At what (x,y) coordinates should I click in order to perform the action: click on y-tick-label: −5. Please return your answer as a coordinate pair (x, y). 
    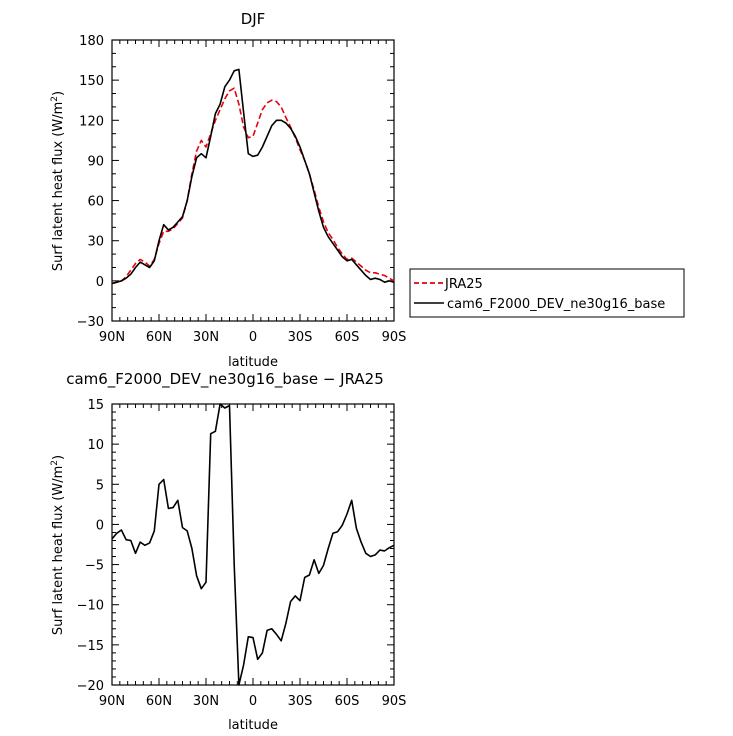
    Looking at the image, I should click on (94, 566).